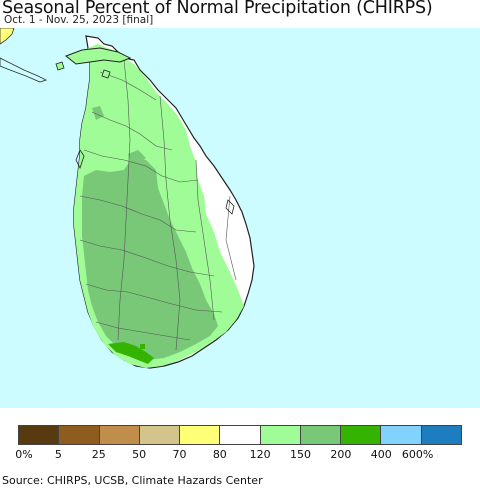  Describe the element at coordinates (98, 56) in the screenshot. I see `jaffna-peninsula` at that location.